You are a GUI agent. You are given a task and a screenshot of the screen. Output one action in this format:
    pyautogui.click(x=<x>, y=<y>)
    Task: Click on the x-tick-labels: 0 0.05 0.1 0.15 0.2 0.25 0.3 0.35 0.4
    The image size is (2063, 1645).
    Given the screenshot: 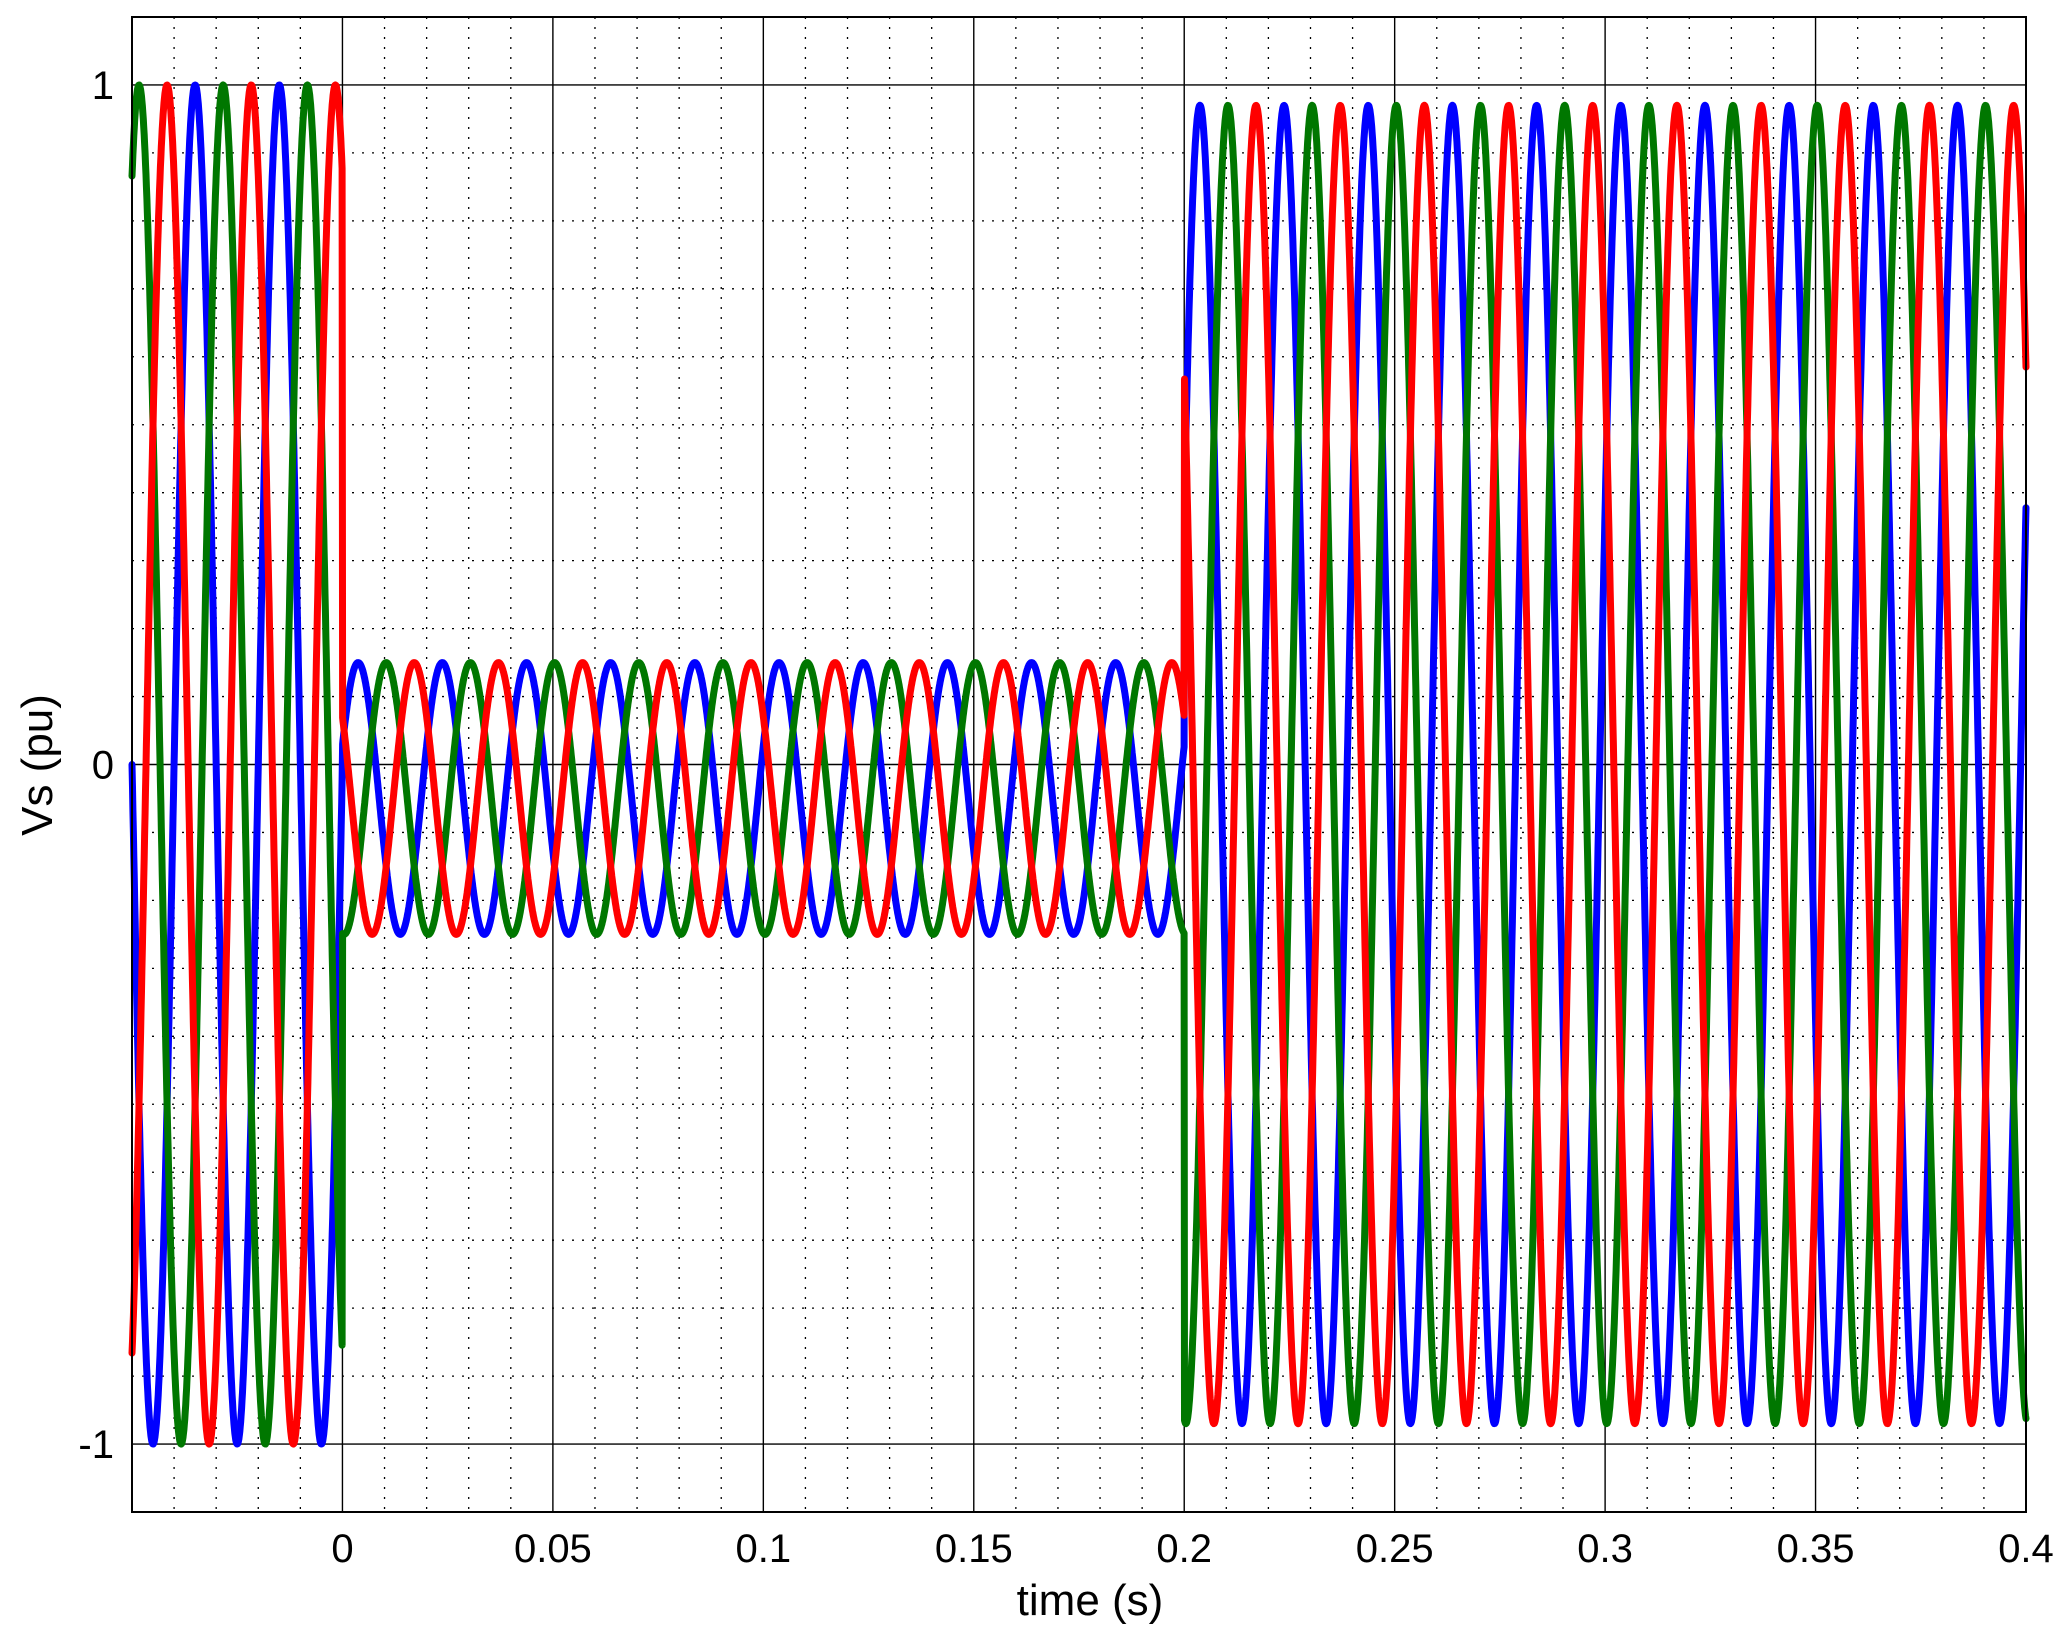 What is the action you would take?
    pyautogui.click(x=1192, y=1549)
    